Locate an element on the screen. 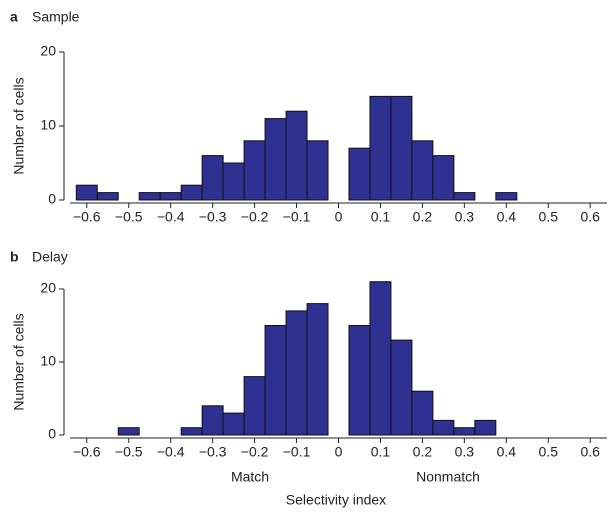  annotation: Nonmatch is located at coordinates (448, 477).